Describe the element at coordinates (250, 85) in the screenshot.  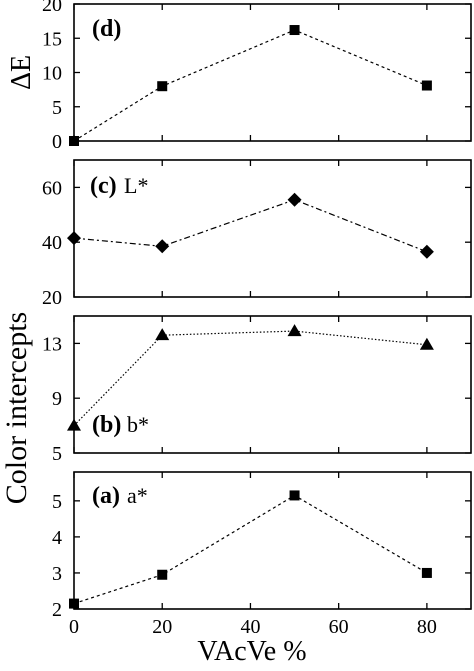
I see `series-line-d` at that location.